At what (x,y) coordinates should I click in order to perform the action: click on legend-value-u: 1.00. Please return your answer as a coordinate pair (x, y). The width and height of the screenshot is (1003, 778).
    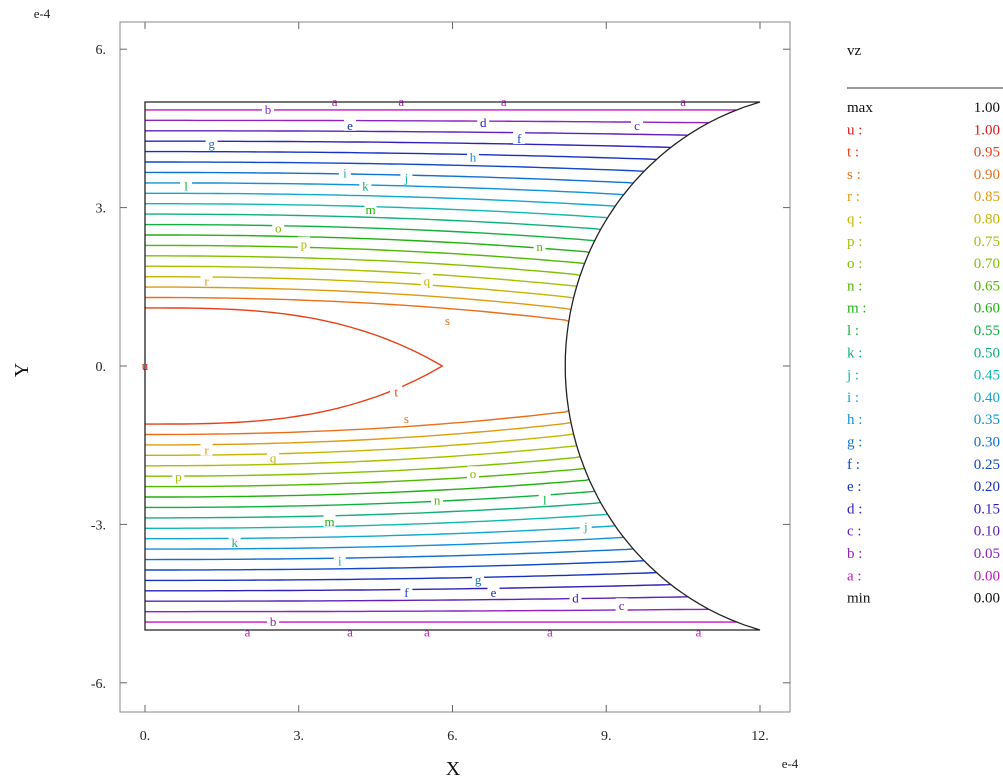
    Looking at the image, I should click on (987, 130).